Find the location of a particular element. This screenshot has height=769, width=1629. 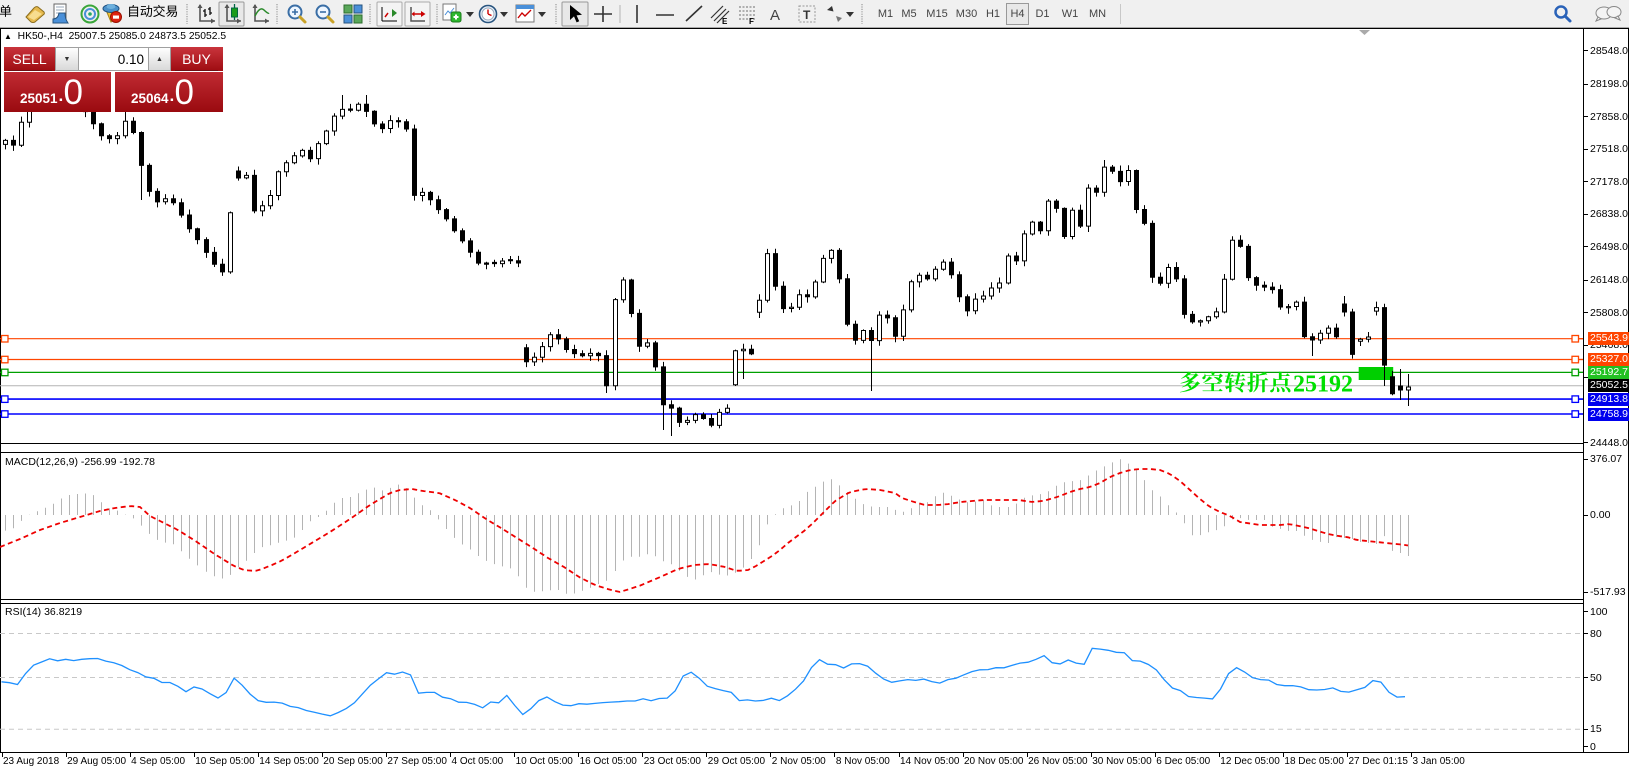

svg-text: F is located at coordinates (751, 21).